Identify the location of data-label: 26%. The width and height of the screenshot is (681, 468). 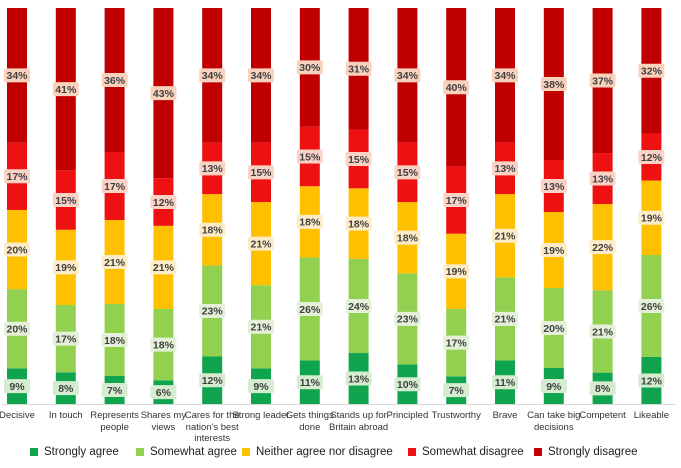
(652, 307).